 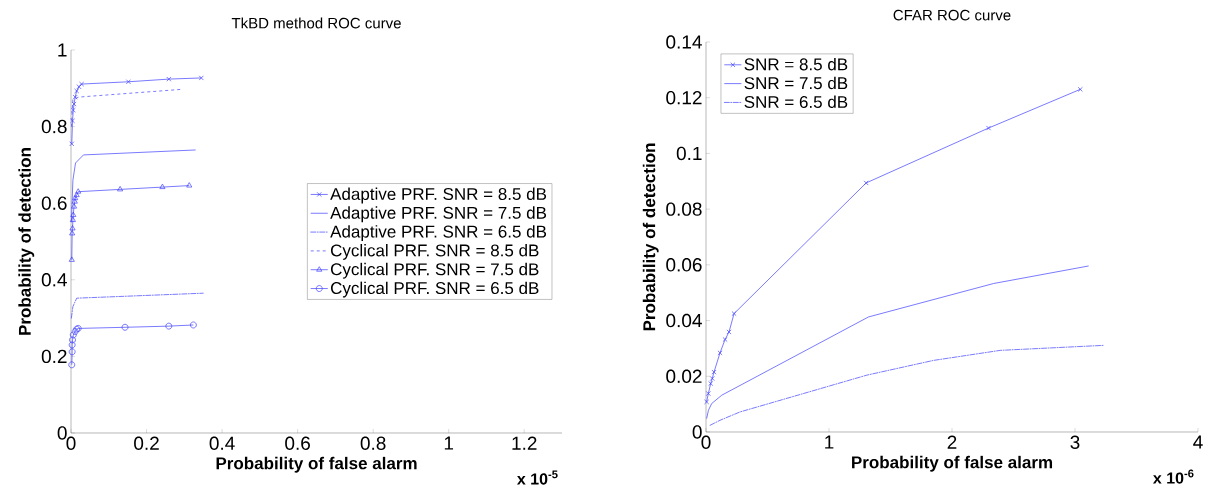 What do you see at coordinates (373, 443) in the screenshot?
I see `x-tick-label: 0.8` at bounding box center [373, 443].